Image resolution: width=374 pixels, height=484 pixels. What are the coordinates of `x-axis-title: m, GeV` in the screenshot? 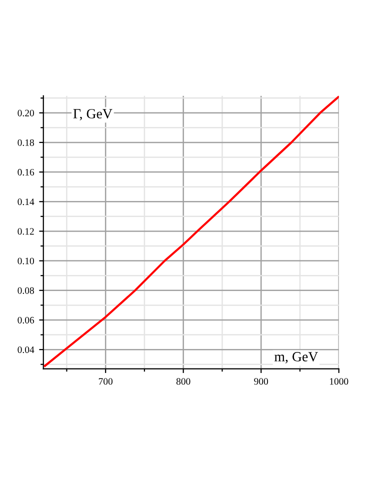 It's located at (296, 358).